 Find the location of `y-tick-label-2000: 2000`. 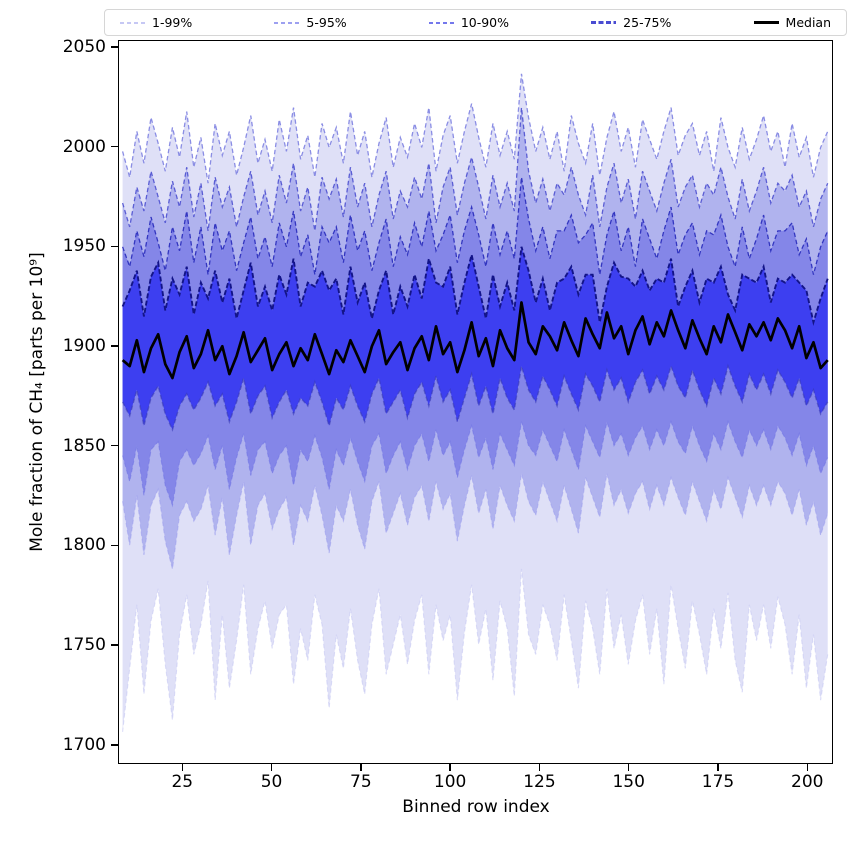

y-tick-label-2000: 2000 is located at coordinates (84, 146).